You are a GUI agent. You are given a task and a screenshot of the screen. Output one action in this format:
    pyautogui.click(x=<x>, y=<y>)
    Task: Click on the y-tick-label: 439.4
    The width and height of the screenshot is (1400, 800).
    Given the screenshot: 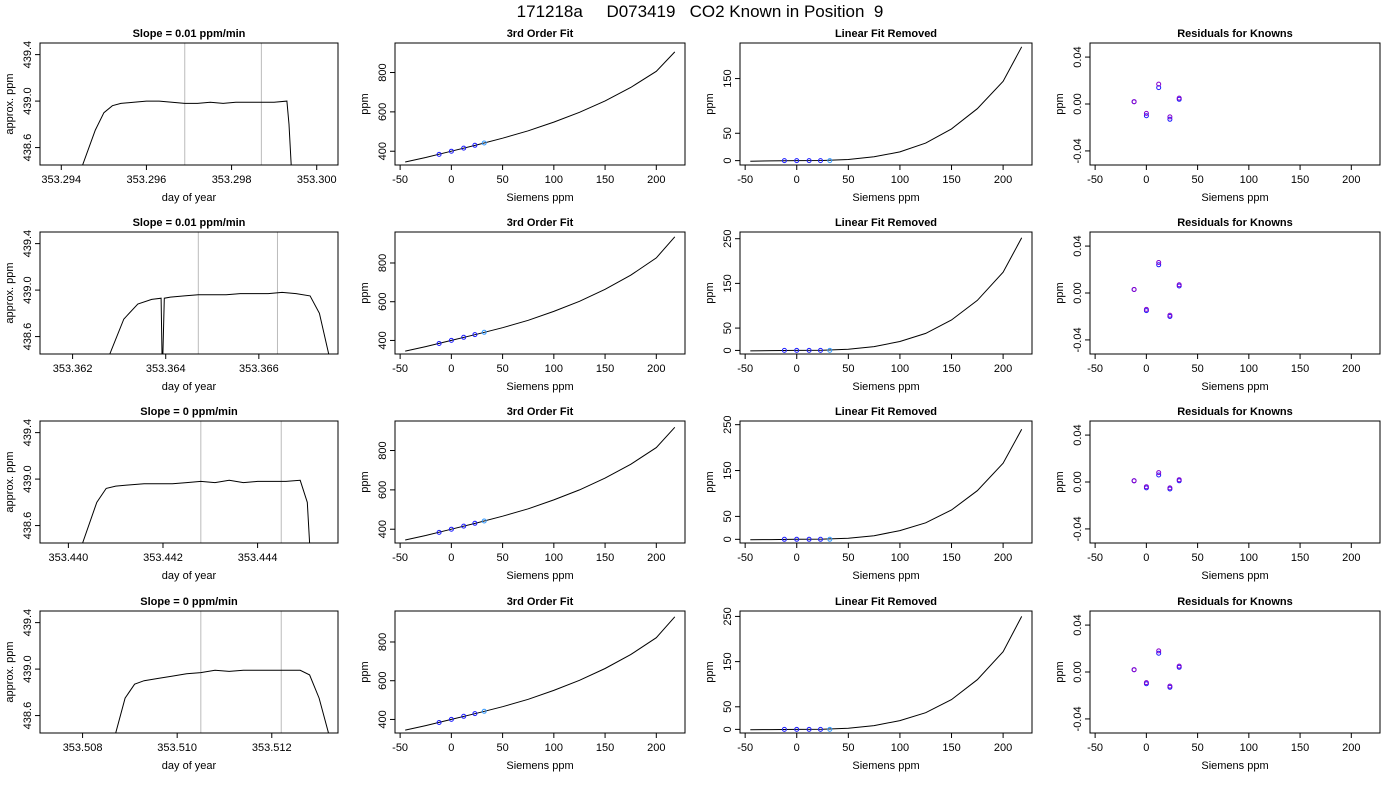 What is the action you would take?
    pyautogui.click(x=28, y=433)
    